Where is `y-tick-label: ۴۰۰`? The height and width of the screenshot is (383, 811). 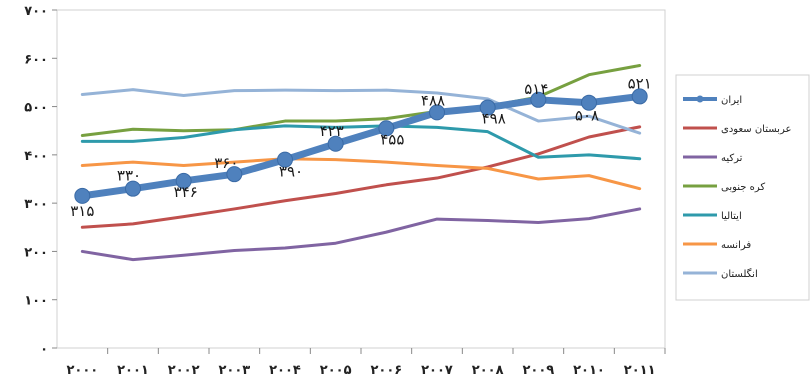 y-tick-label: ۴۰۰ is located at coordinates (36, 156).